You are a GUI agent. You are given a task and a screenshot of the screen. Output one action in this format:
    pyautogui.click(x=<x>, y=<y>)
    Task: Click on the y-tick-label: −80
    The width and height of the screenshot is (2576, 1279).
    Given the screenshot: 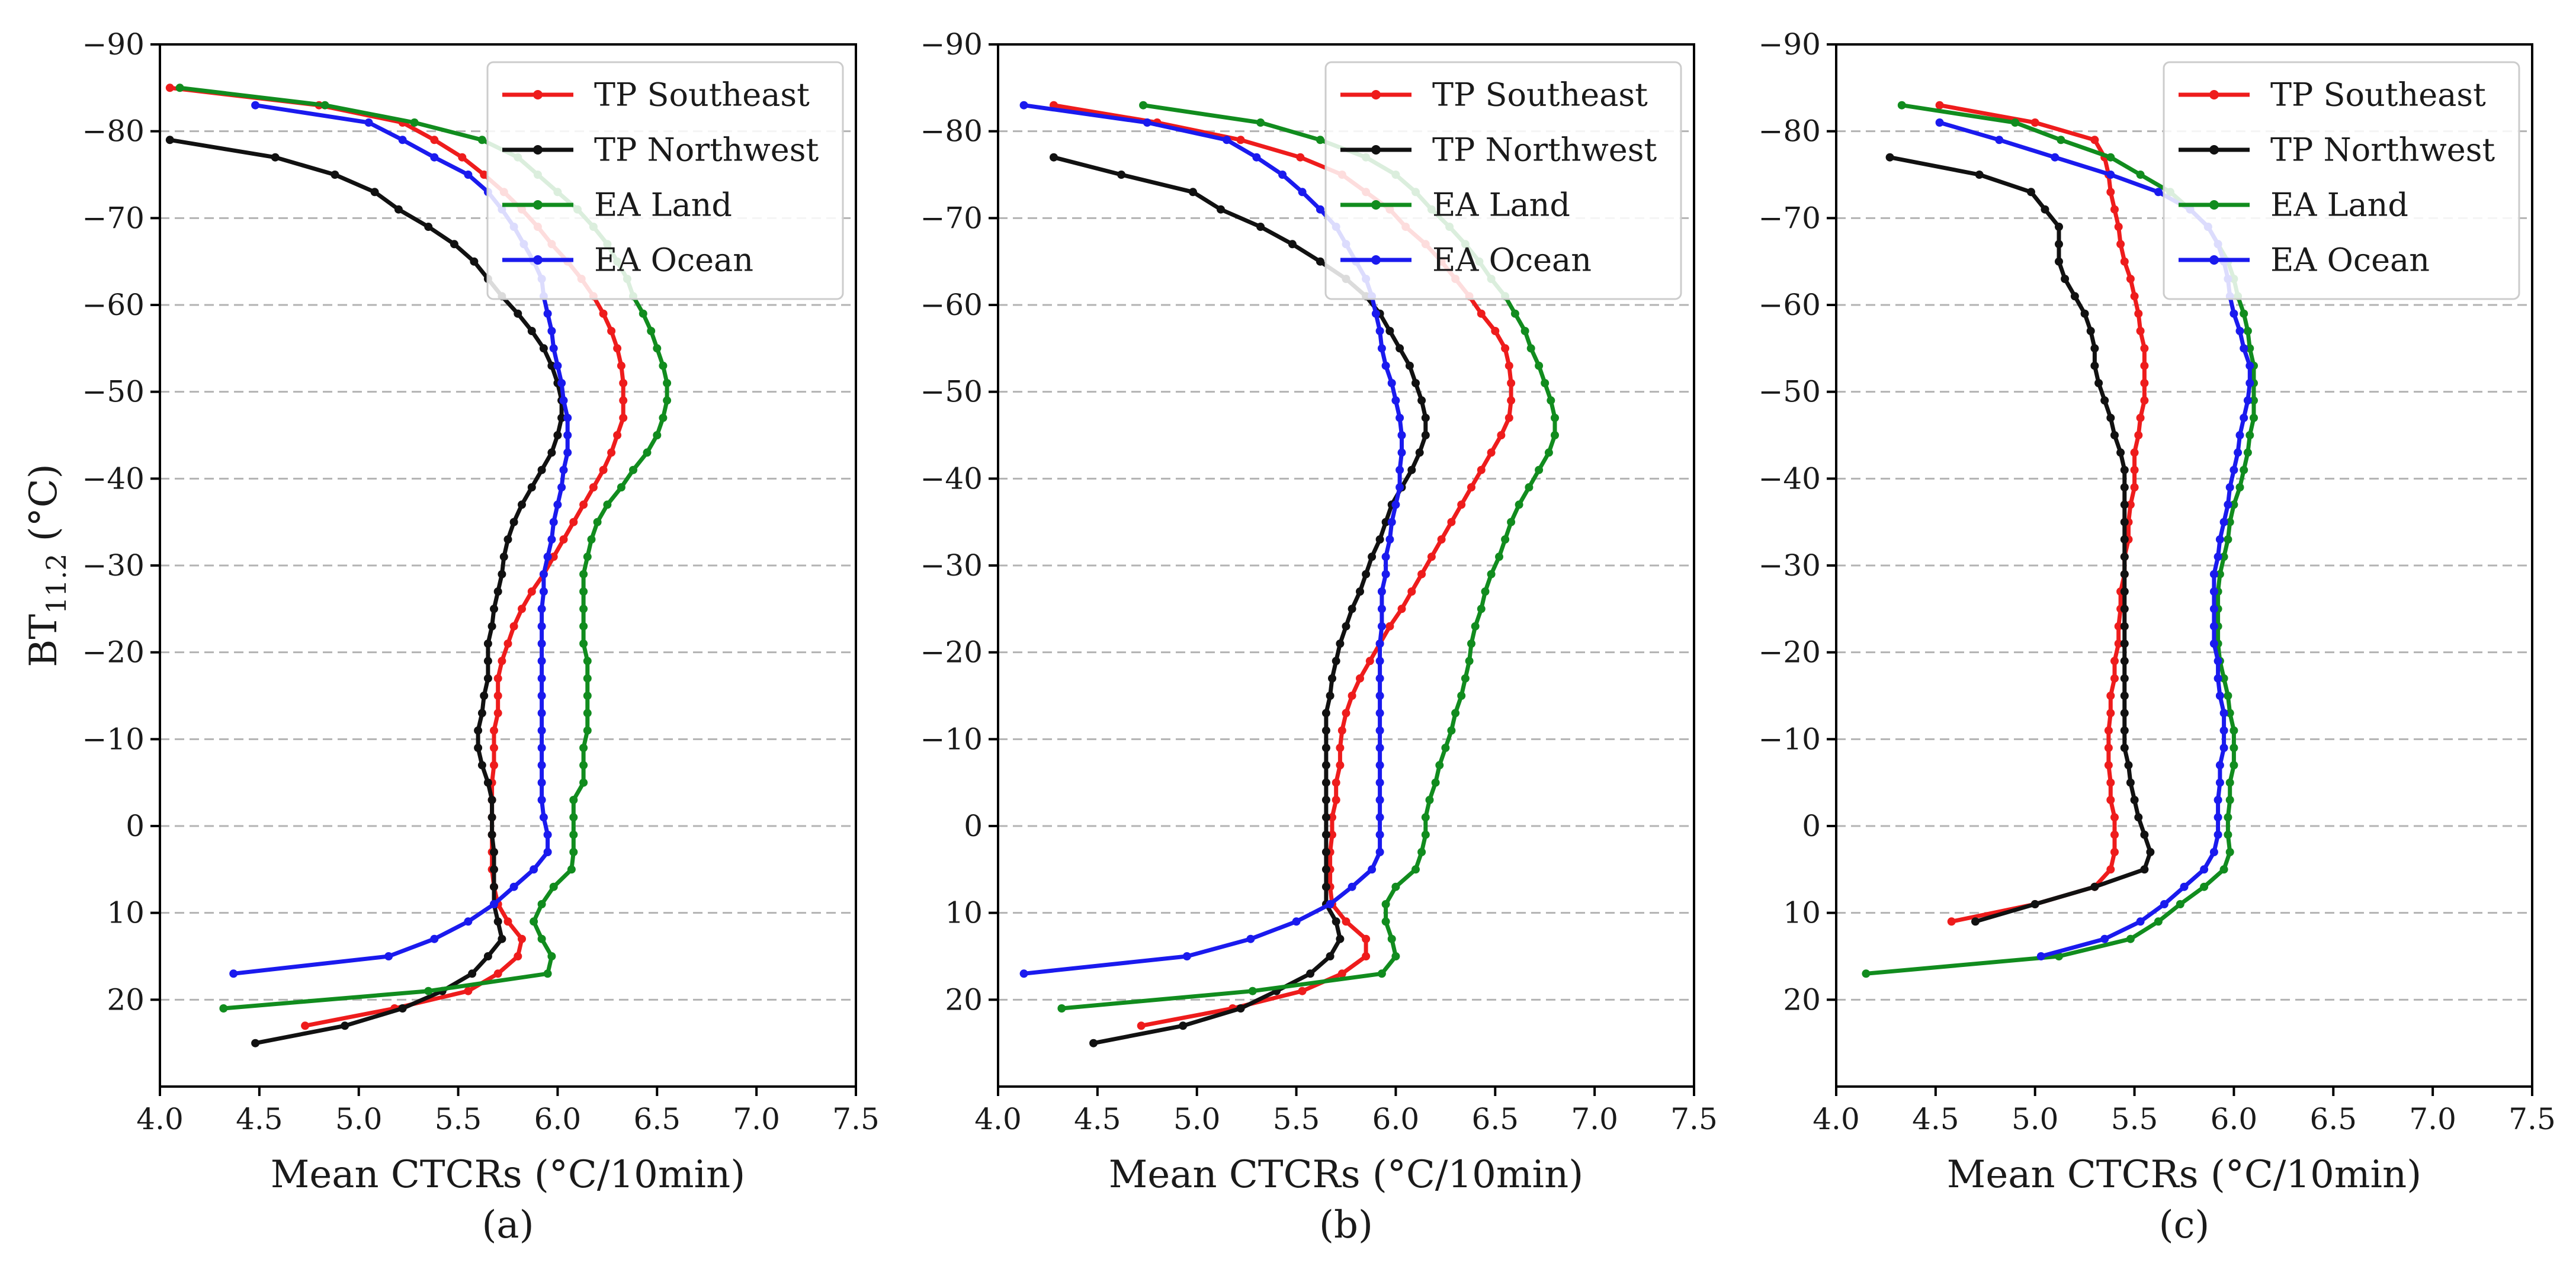 What is the action you would take?
    pyautogui.click(x=951, y=131)
    